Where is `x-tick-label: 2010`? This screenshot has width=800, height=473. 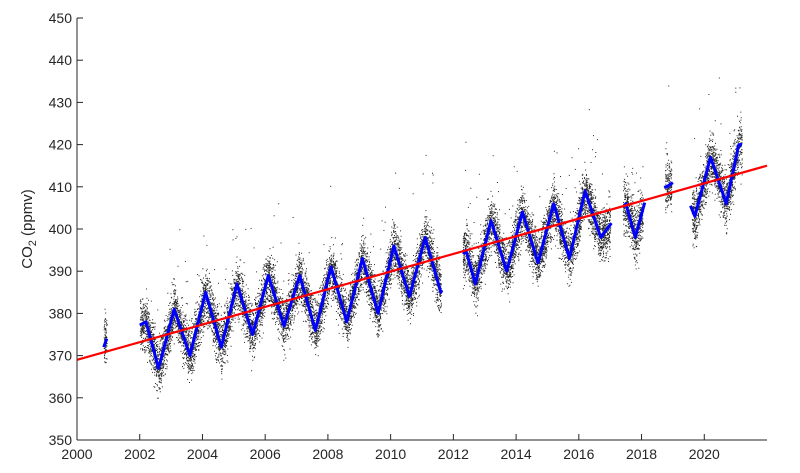 x-tick-label: 2010 is located at coordinates (390, 454).